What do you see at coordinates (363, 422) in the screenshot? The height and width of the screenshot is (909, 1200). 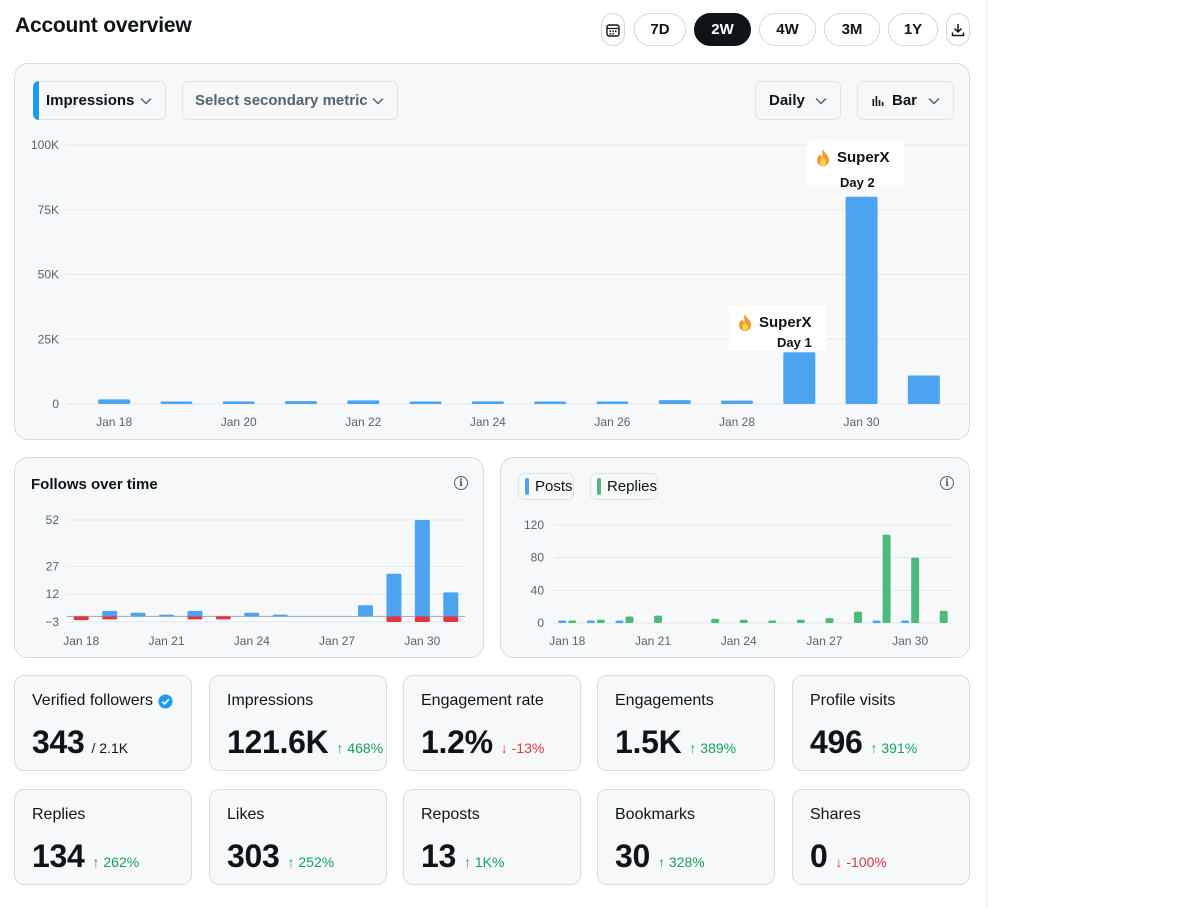 I see `x-tick-label: Jan 22` at bounding box center [363, 422].